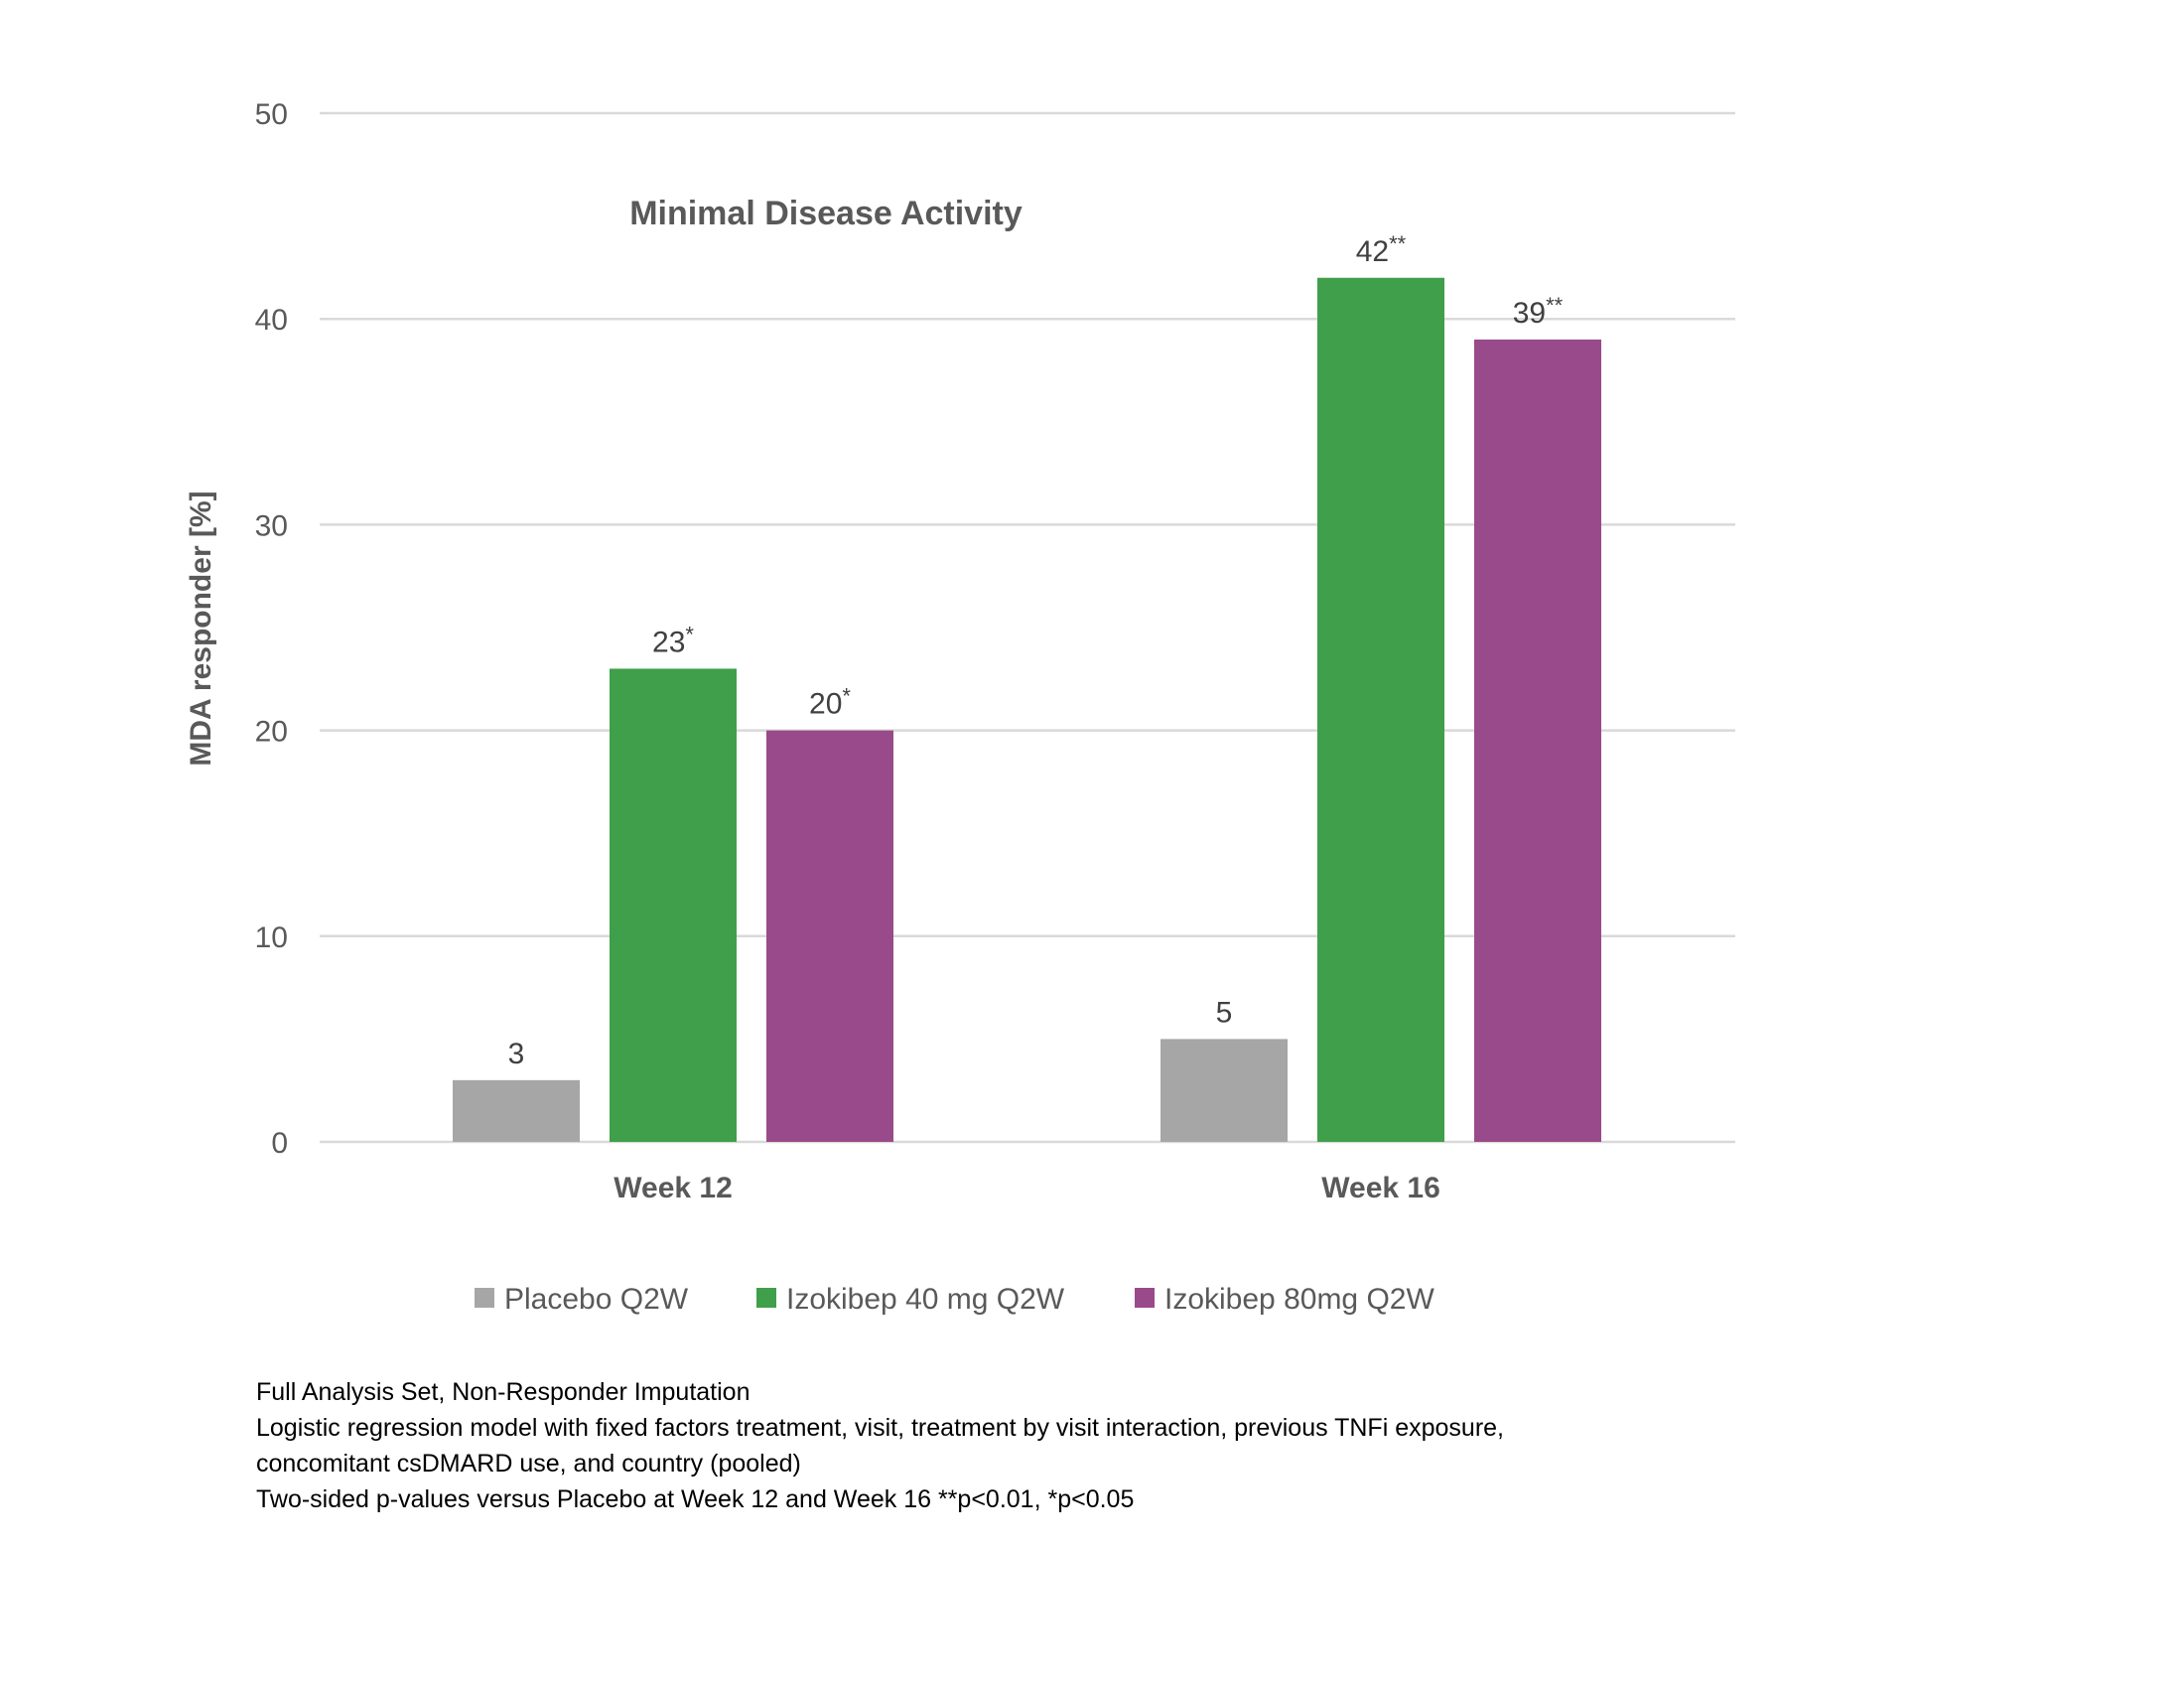 The width and height of the screenshot is (2184, 1688). Describe the element at coordinates (271, 525) in the screenshot. I see `y-tick-label: 30` at that location.